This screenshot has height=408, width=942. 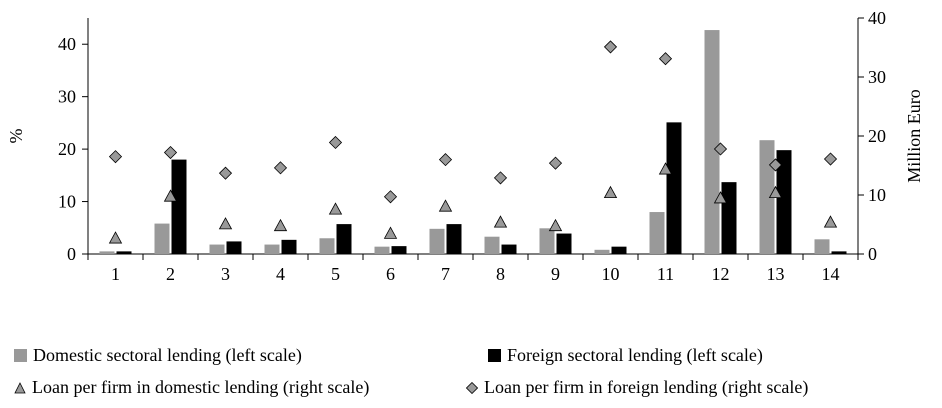 What do you see at coordinates (67, 149) in the screenshot?
I see `left-tick-label: 20` at bounding box center [67, 149].